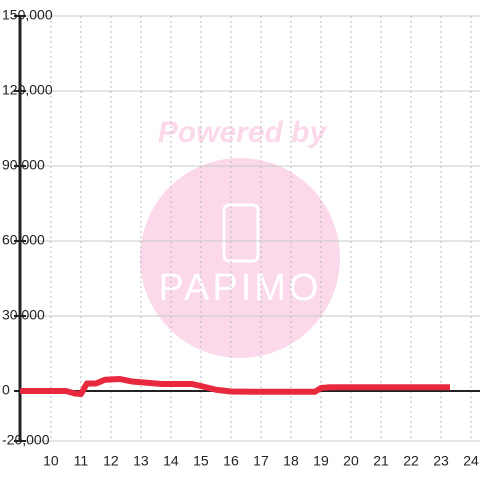  I want to click on data-line, so click(235, 386).